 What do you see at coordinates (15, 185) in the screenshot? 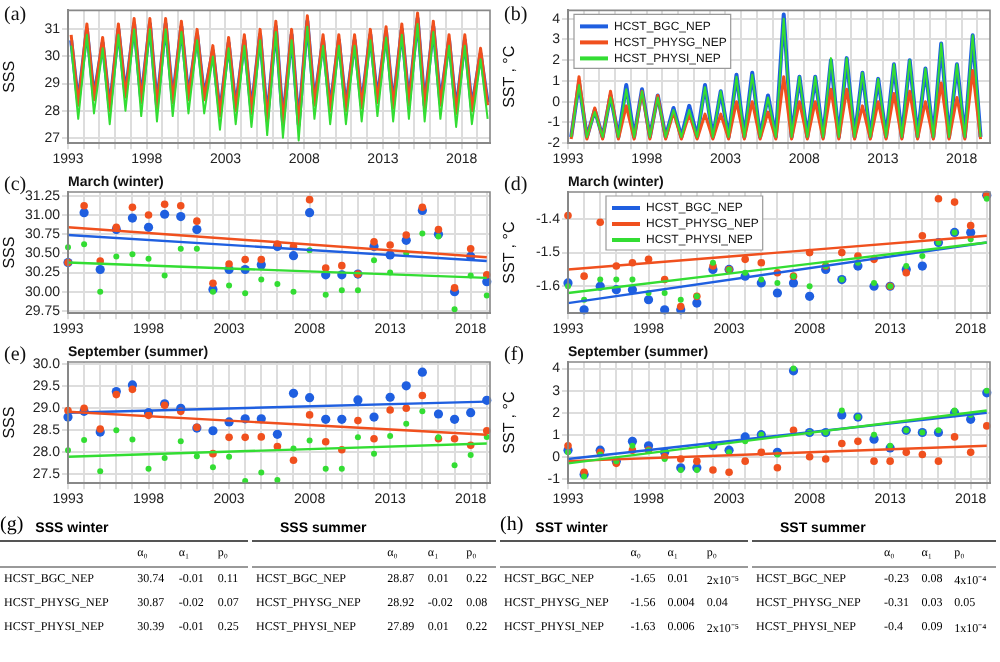
I see `text: (c)` at bounding box center [15, 185].